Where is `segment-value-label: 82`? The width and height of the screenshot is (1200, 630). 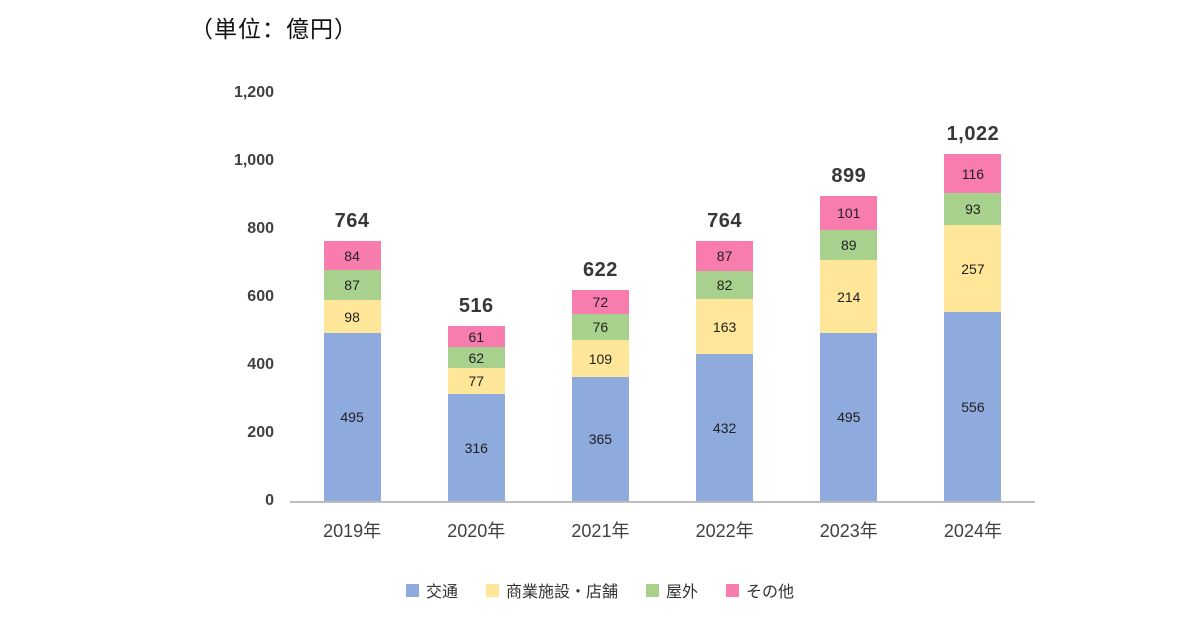 segment-value-label: 82 is located at coordinates (724, 285).